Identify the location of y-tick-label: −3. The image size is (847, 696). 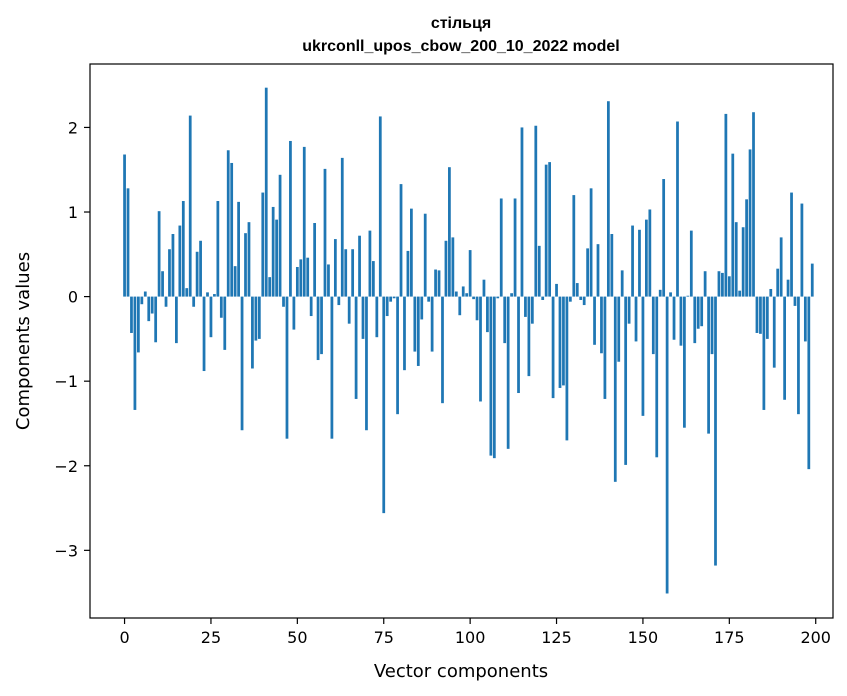
(66, 550).